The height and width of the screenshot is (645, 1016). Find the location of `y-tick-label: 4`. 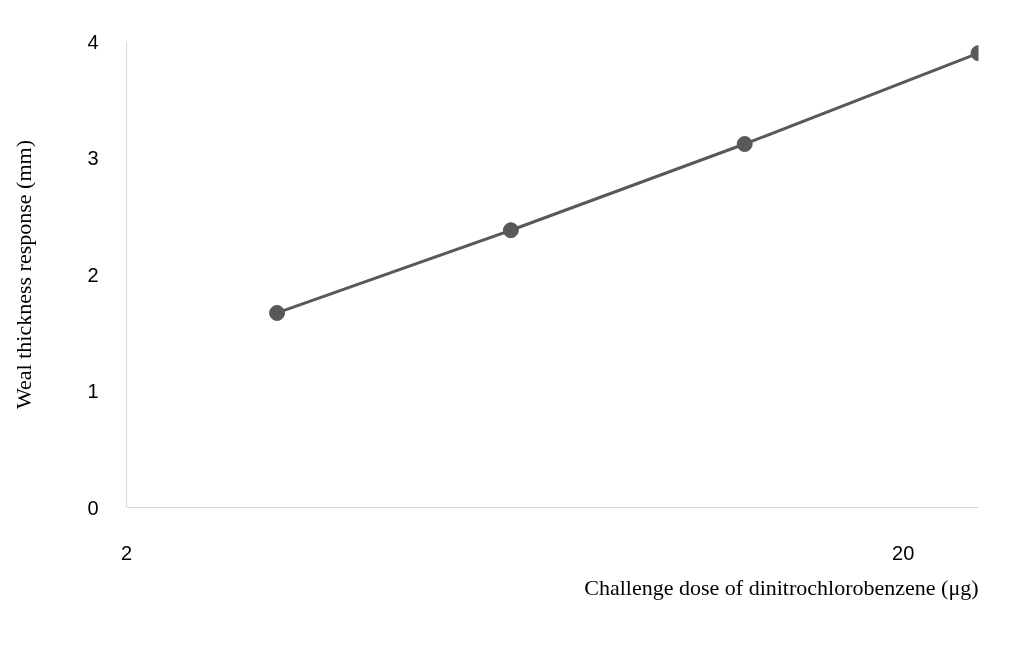

y-tick-label: 4 is located at coordinates (93, 41).